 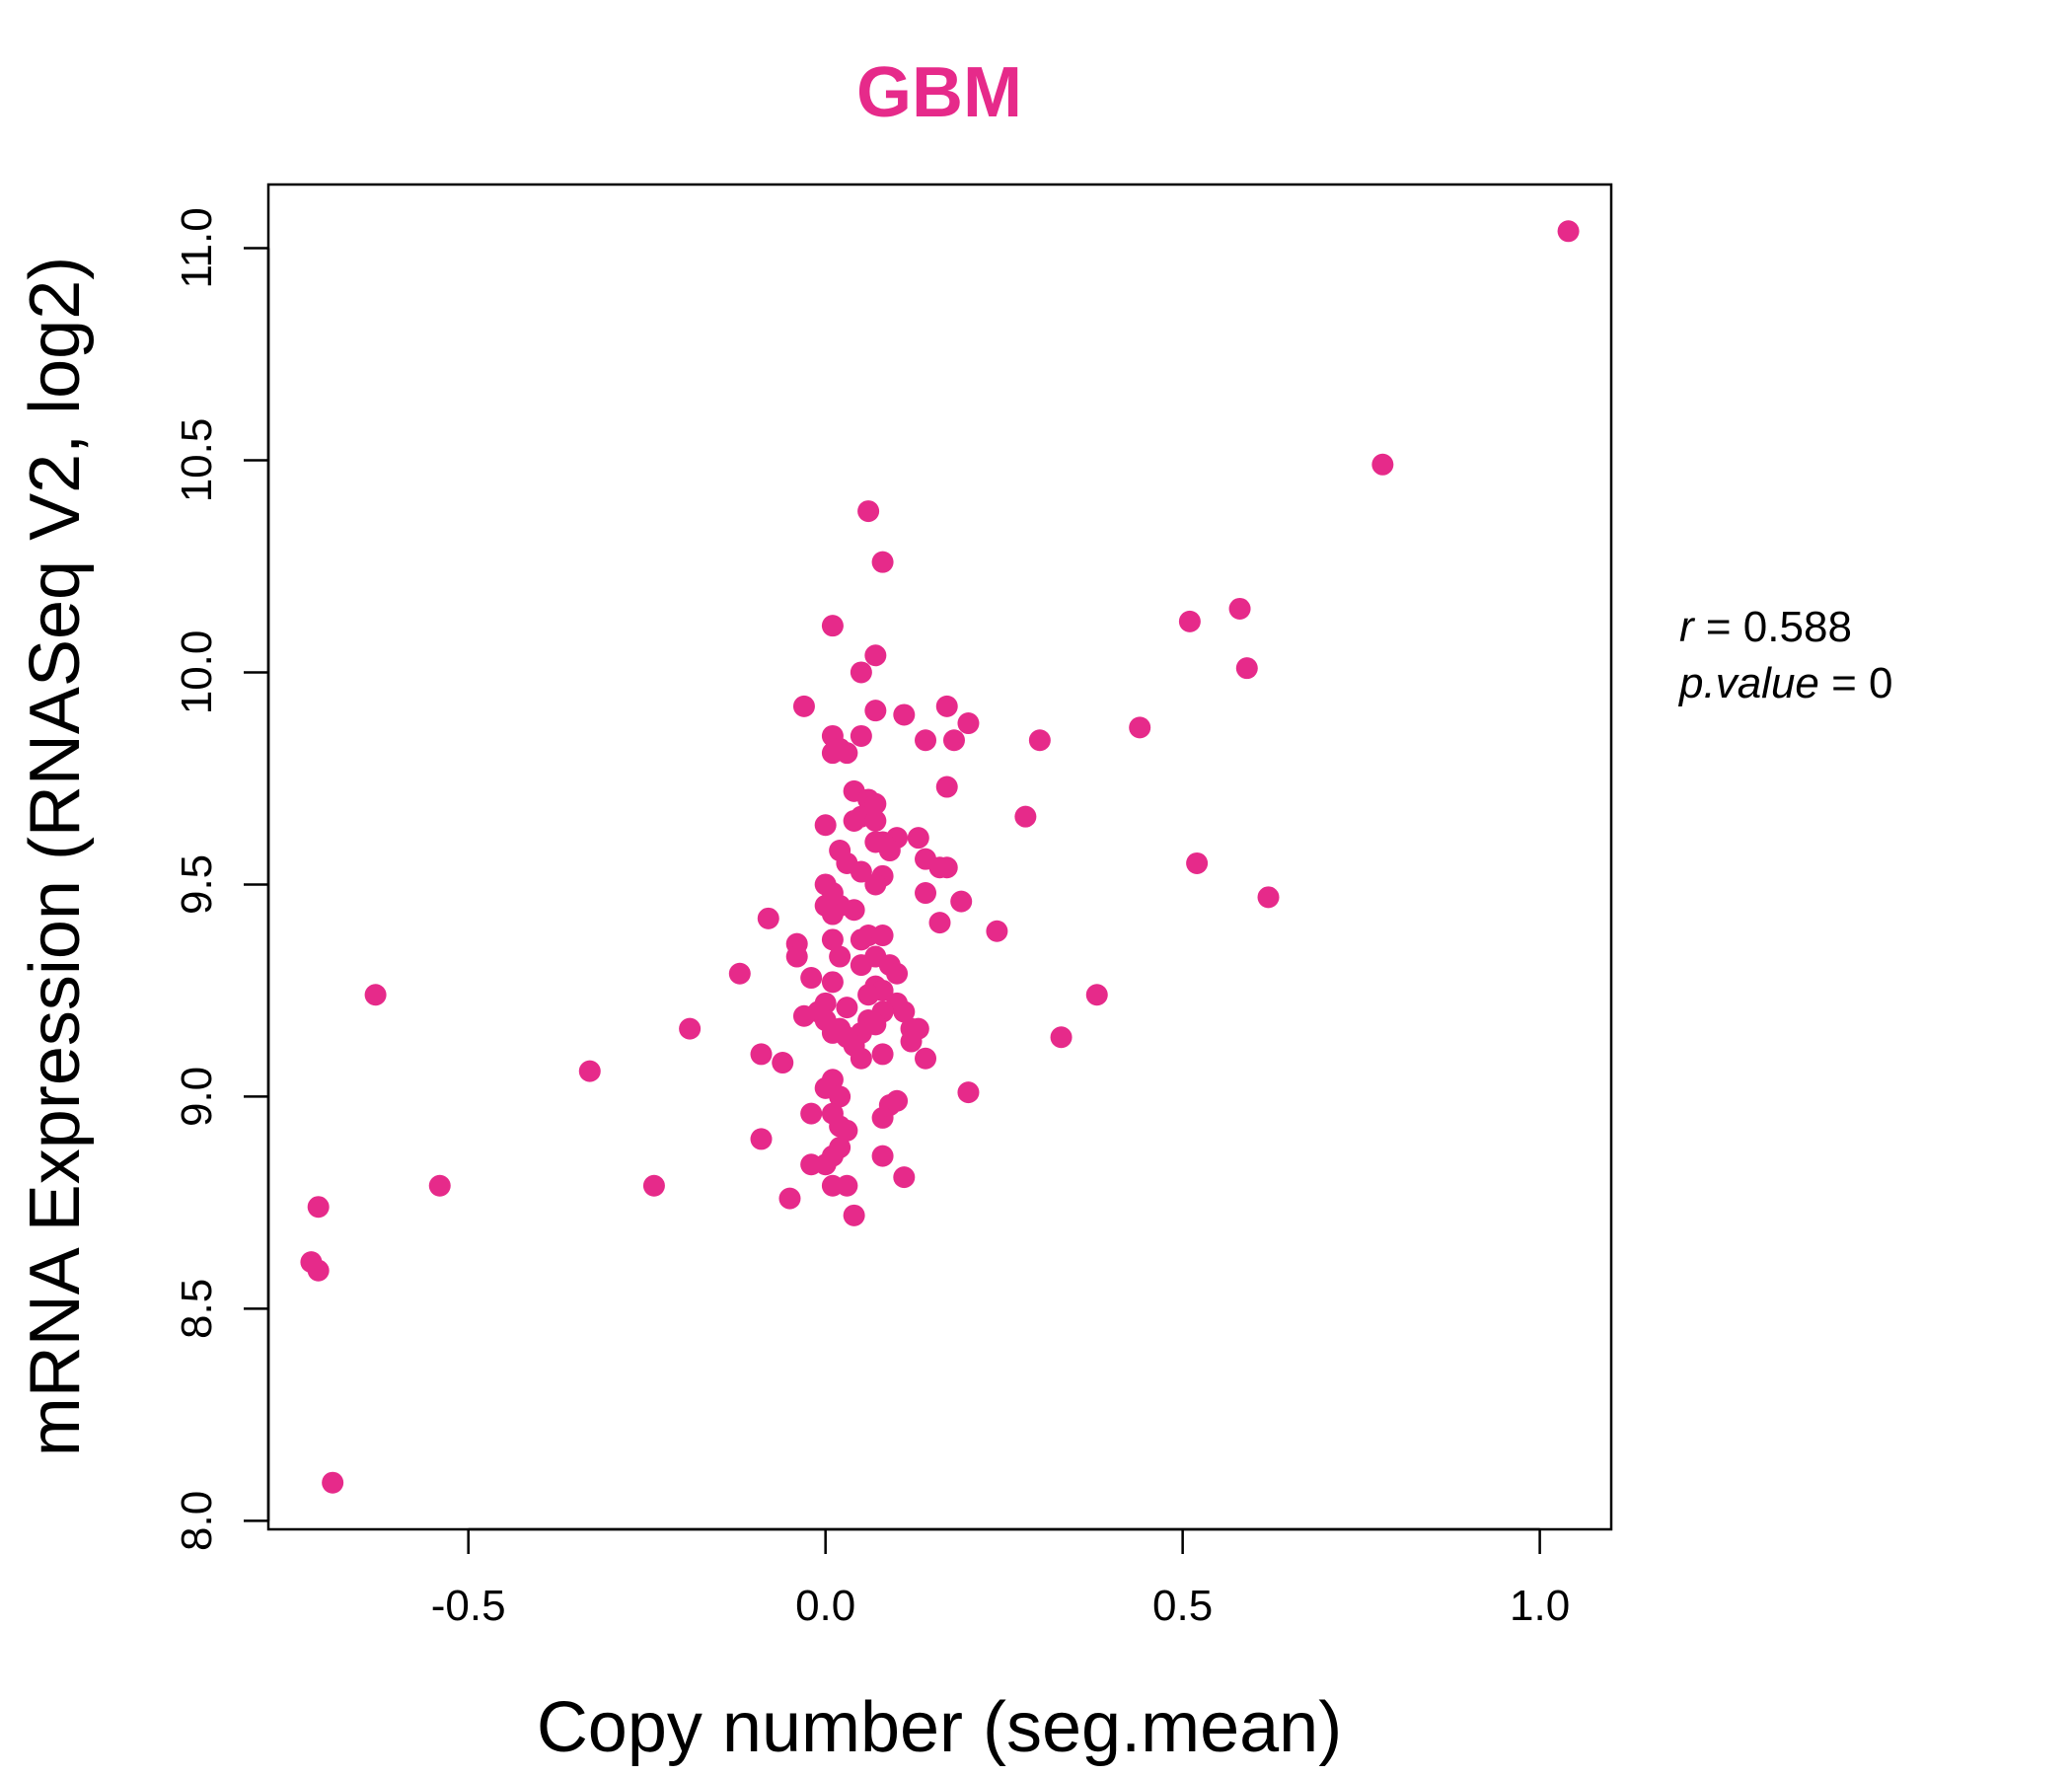 I want to click on y-tick-label: 11.0, so click(x=197, y=248).